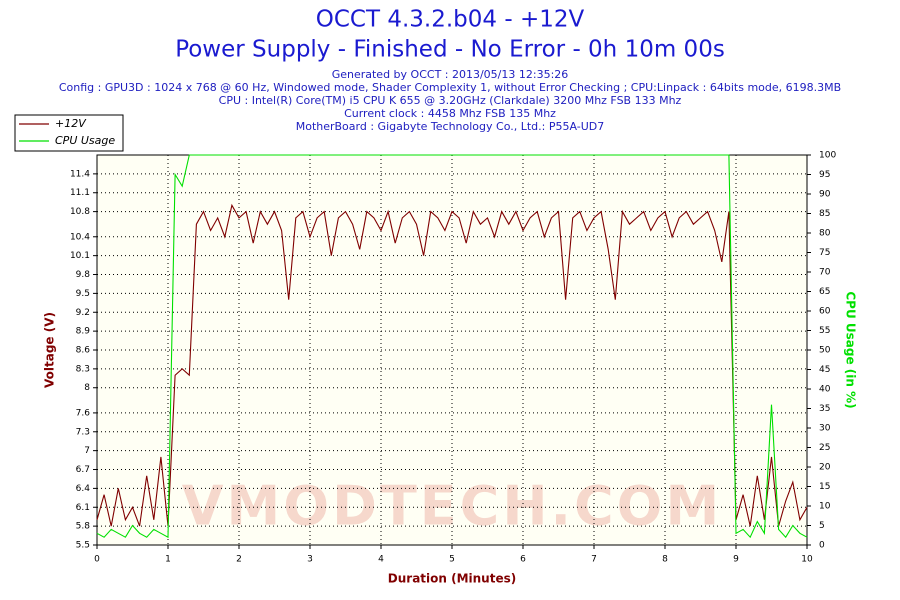 Image resolution: width=900 pixels, height=600 pixels. I want to click on y2-tick-label: 70, so click(825, 273).